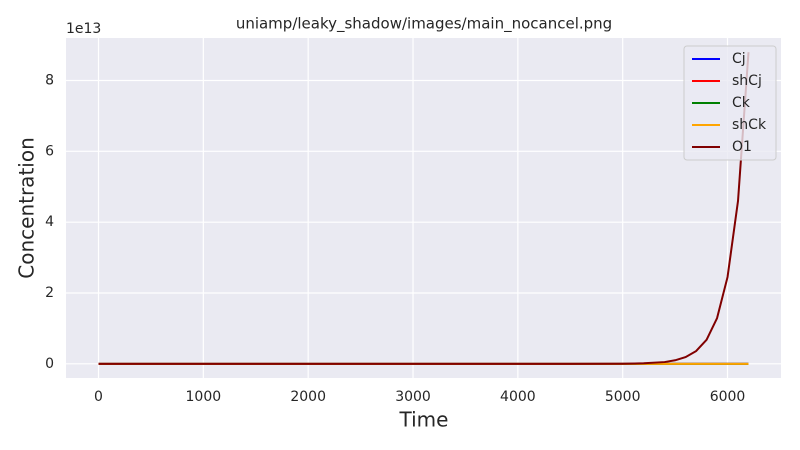  What do you see at coordinates (49, 293) in the screenshot?
I see `y-tick-label: 2` at bounding box center [49, 293].